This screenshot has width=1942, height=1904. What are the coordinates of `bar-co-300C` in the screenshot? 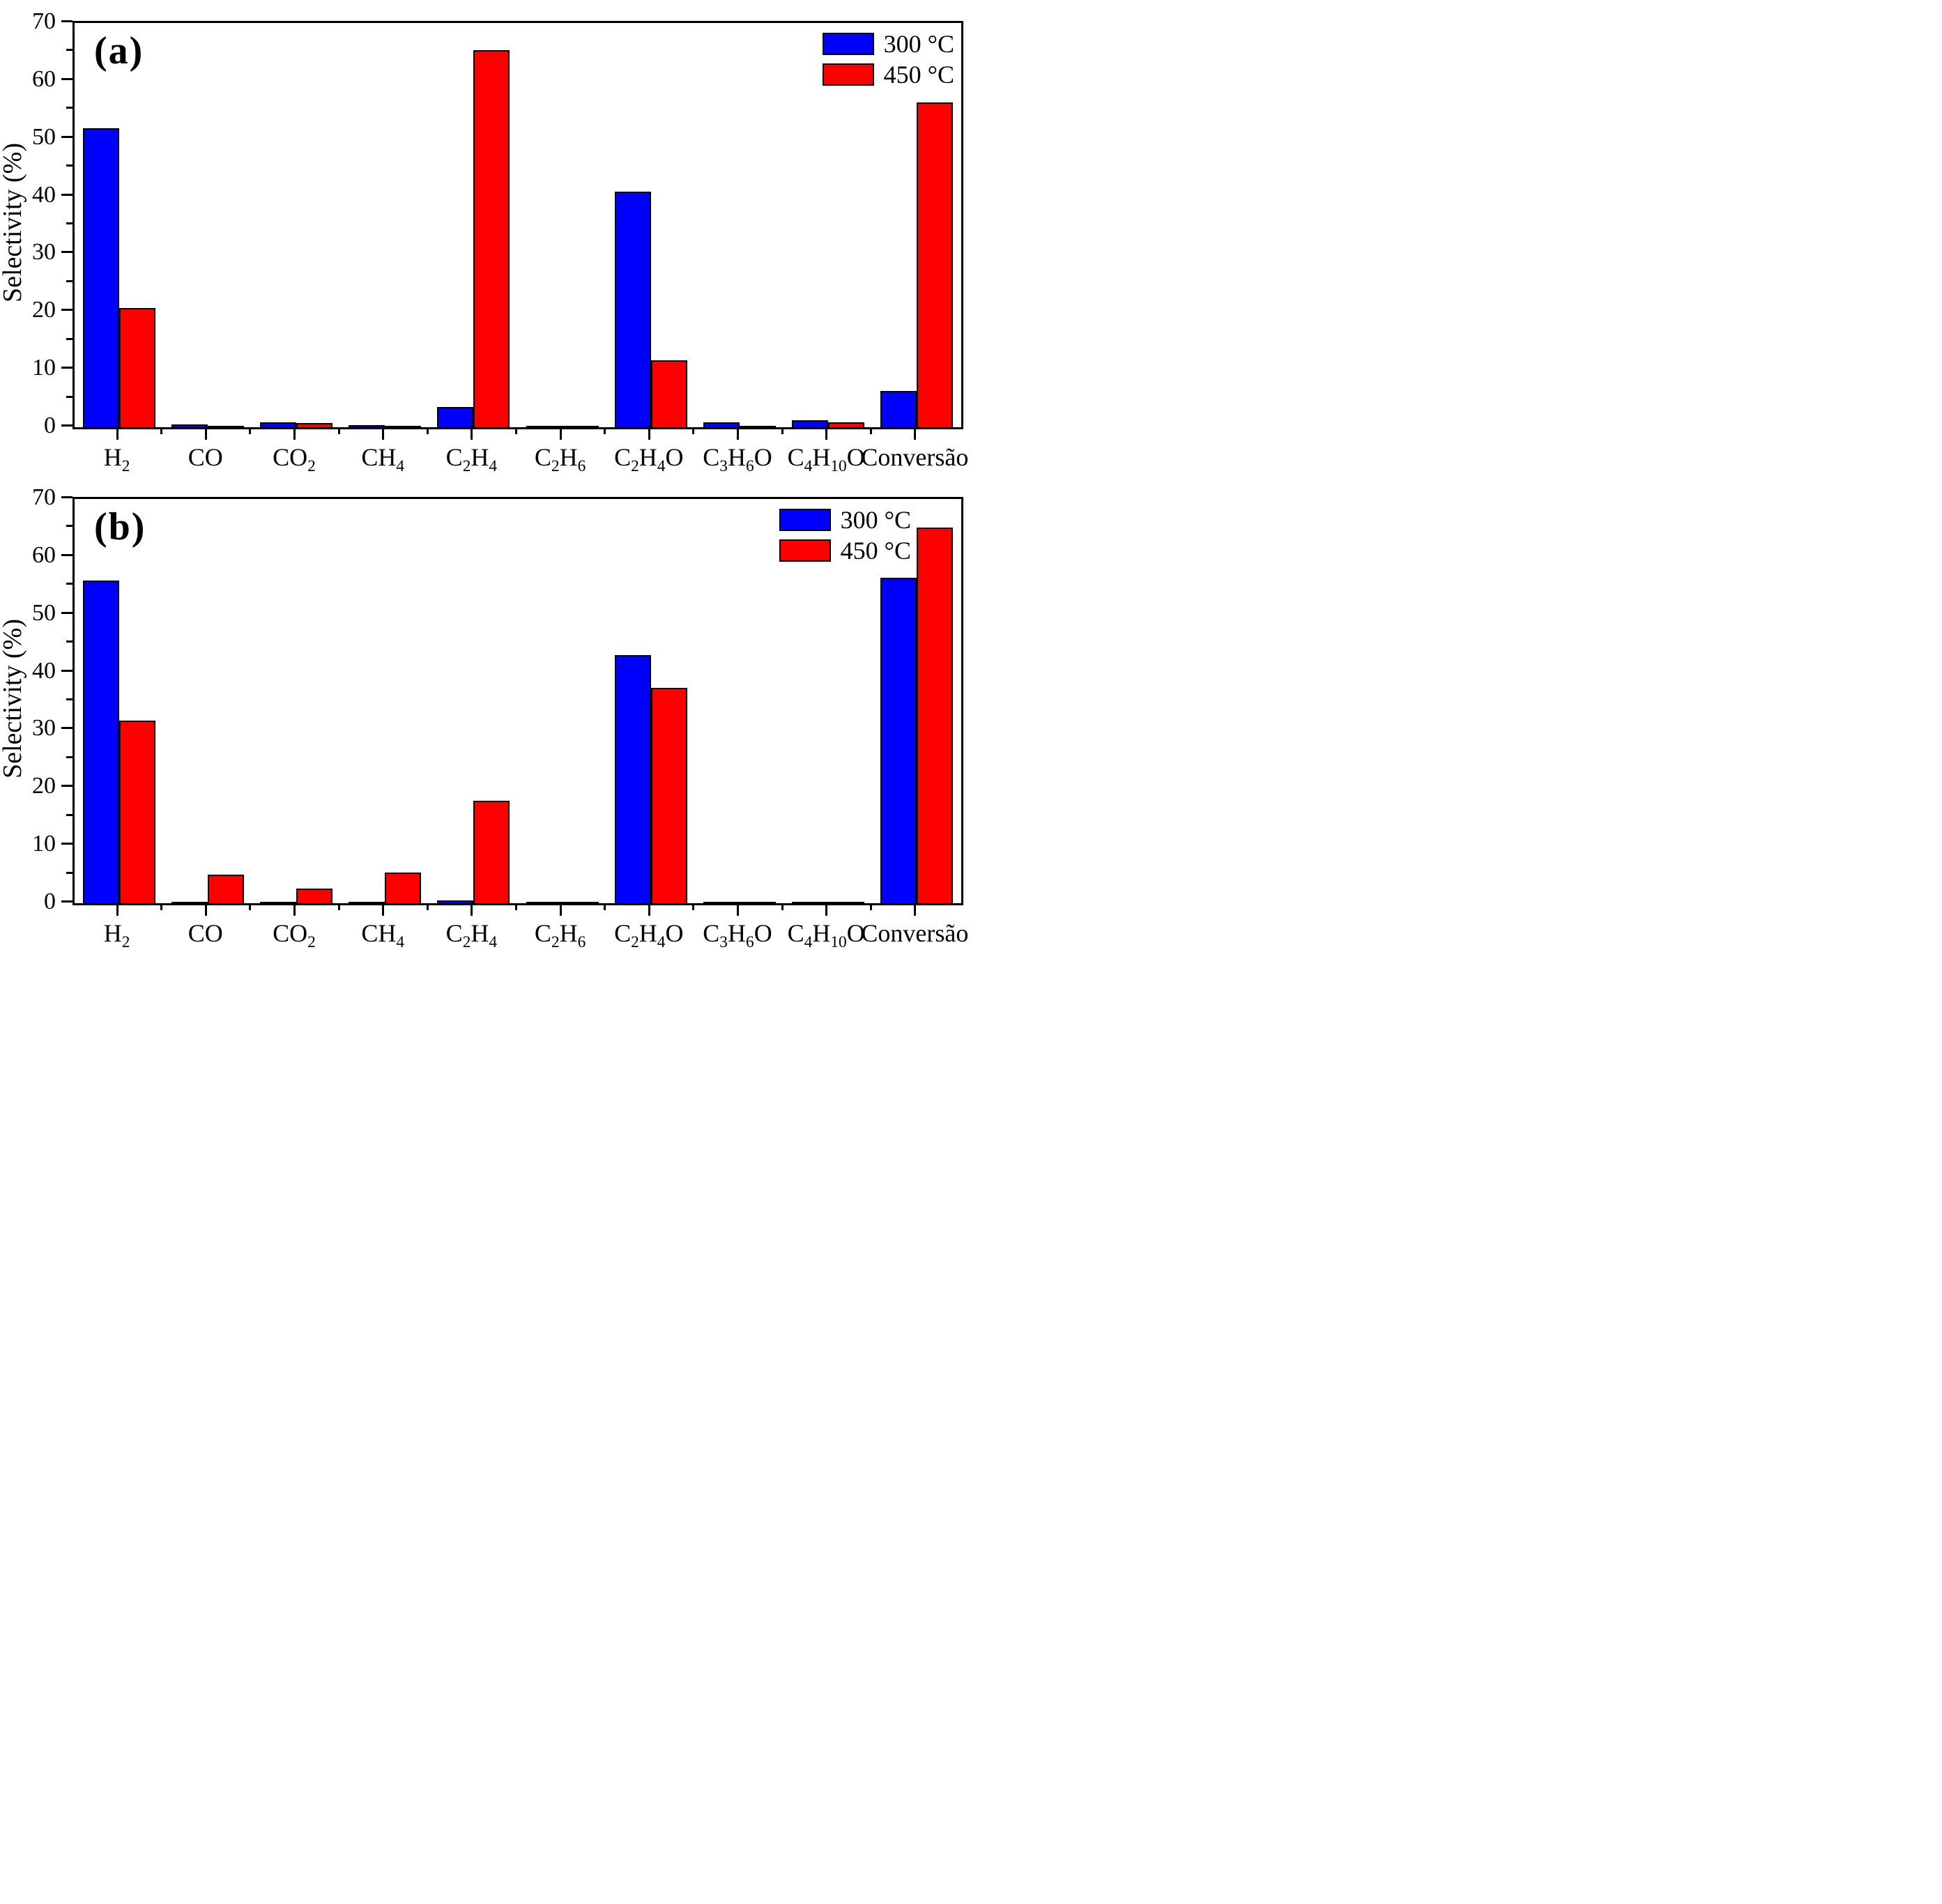 It's located at (189, 902).